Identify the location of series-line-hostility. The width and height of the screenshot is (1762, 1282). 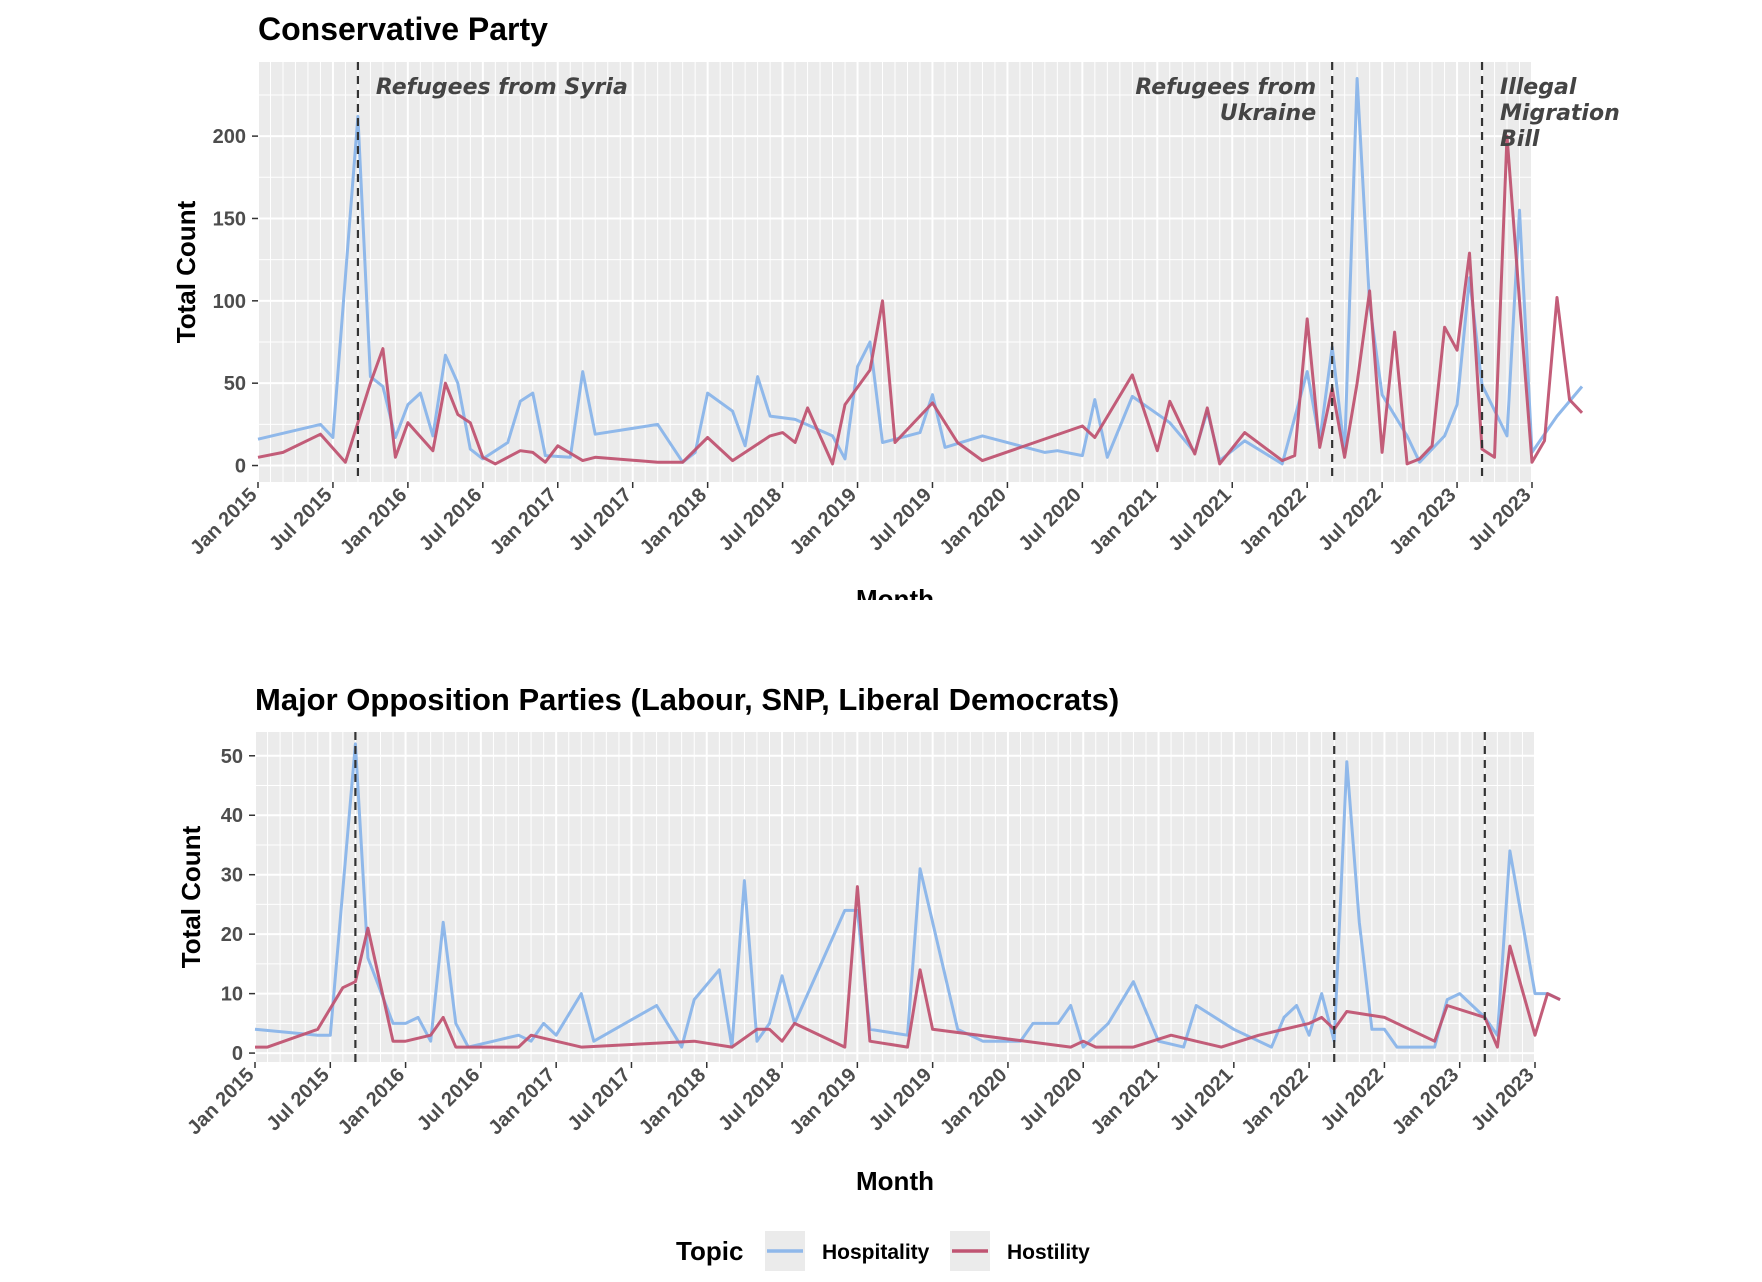
(908, 967).